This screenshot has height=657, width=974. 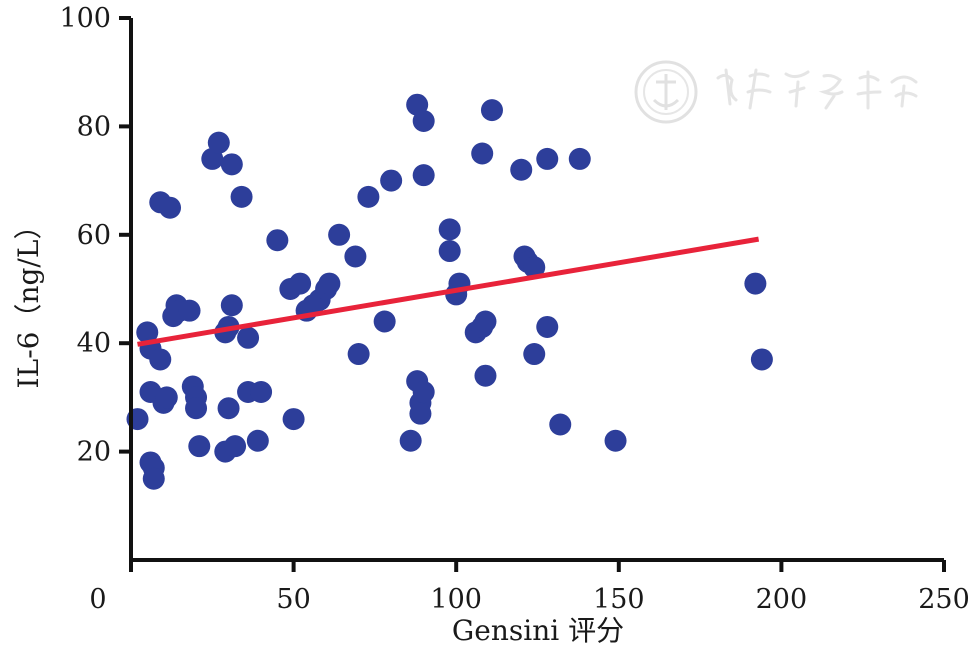 What do you see at coordinates (94, 343) in the screenshot?
I see `y-tick-label: 40` at bounding box center [94, 343].